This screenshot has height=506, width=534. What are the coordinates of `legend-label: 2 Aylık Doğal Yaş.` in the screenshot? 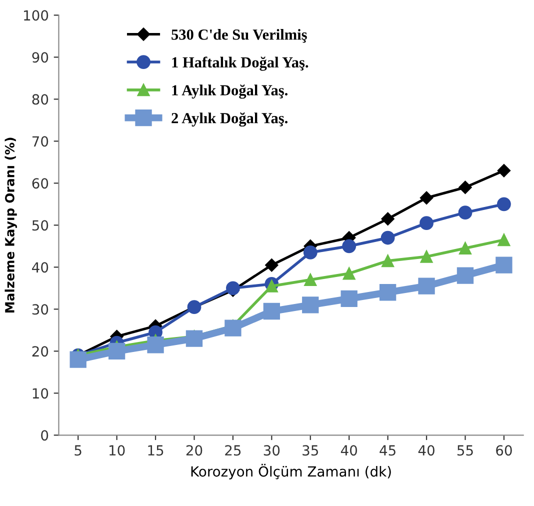 It's located at (230, 119).